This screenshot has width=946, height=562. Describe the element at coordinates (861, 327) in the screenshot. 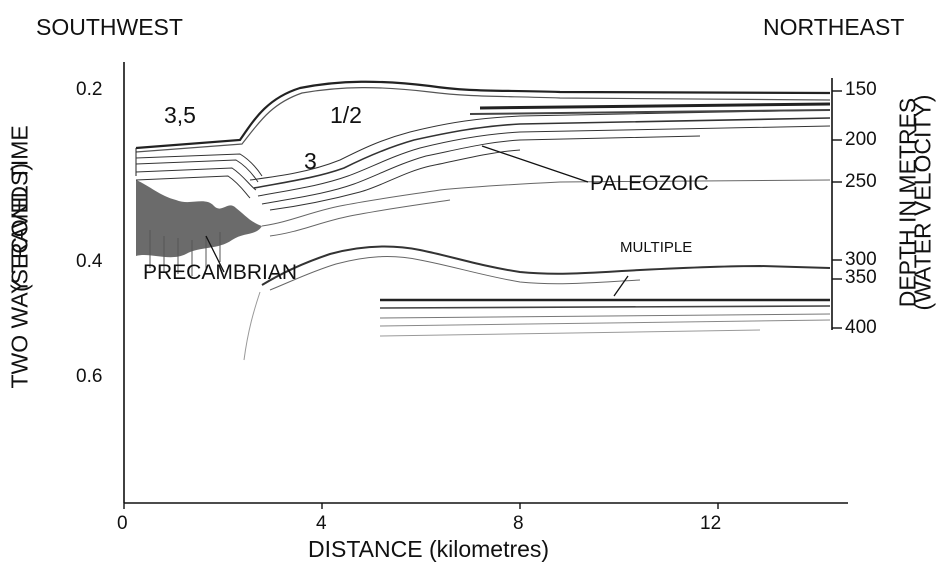

I see `right-tick-400: 400` at that location.